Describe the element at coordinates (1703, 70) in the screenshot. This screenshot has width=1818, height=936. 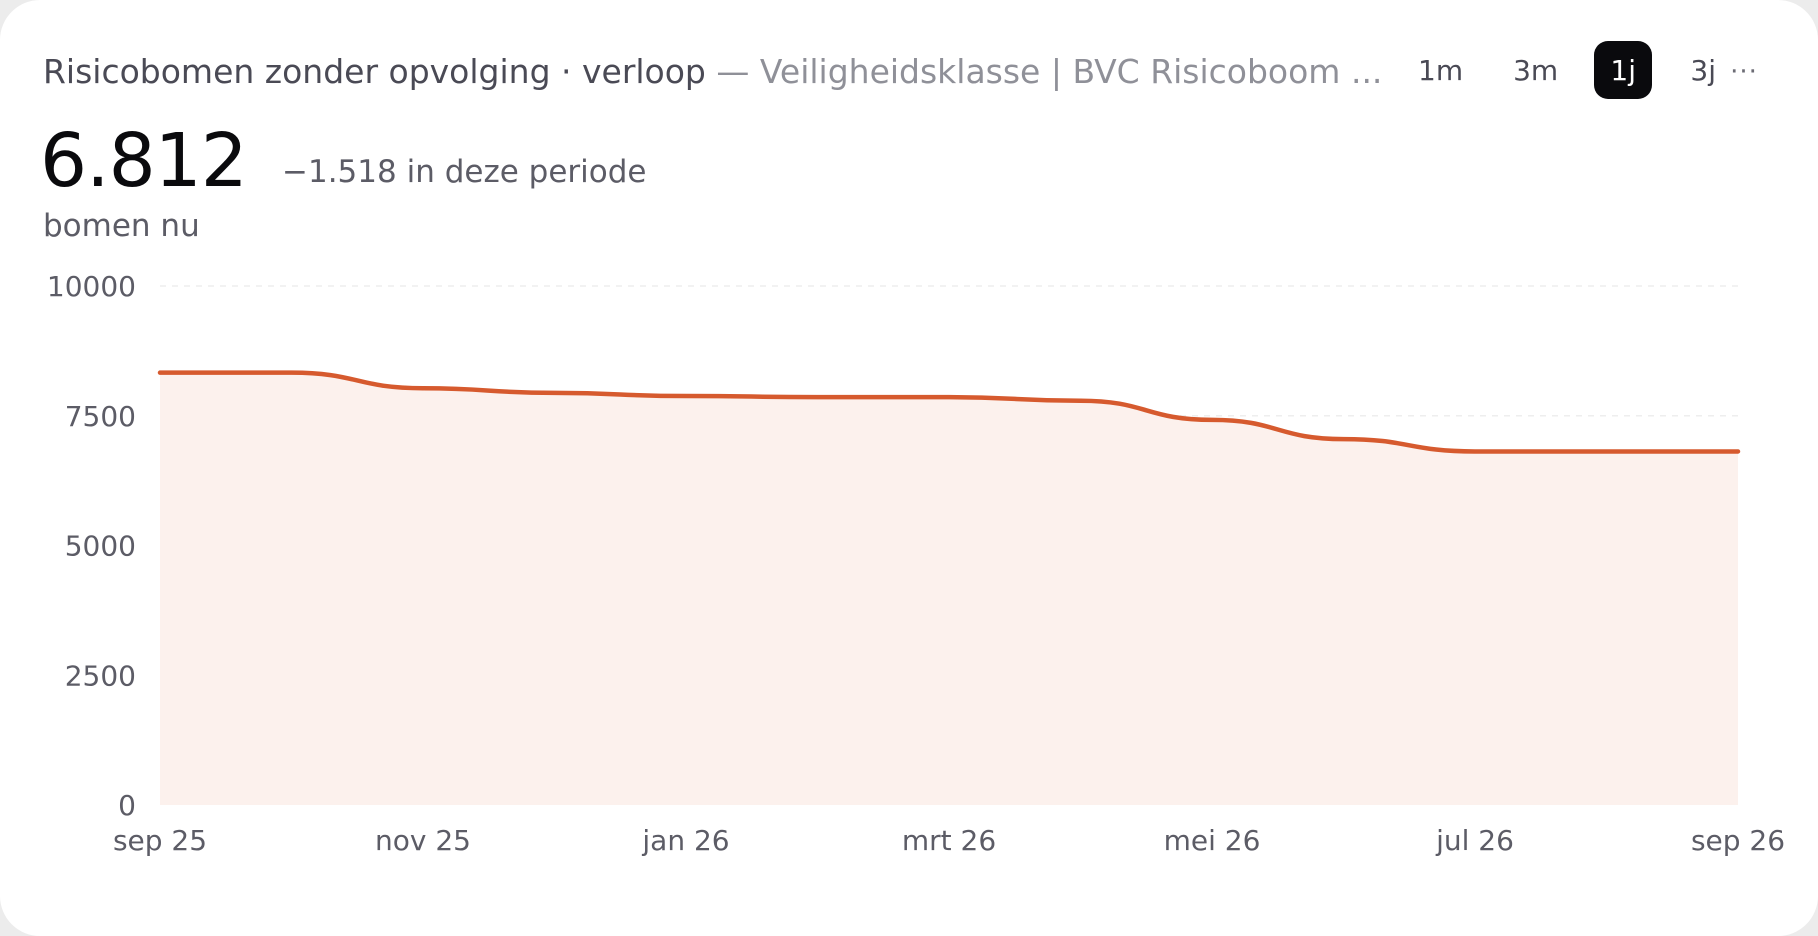
I see `range-button-3j: 3j` at that location.